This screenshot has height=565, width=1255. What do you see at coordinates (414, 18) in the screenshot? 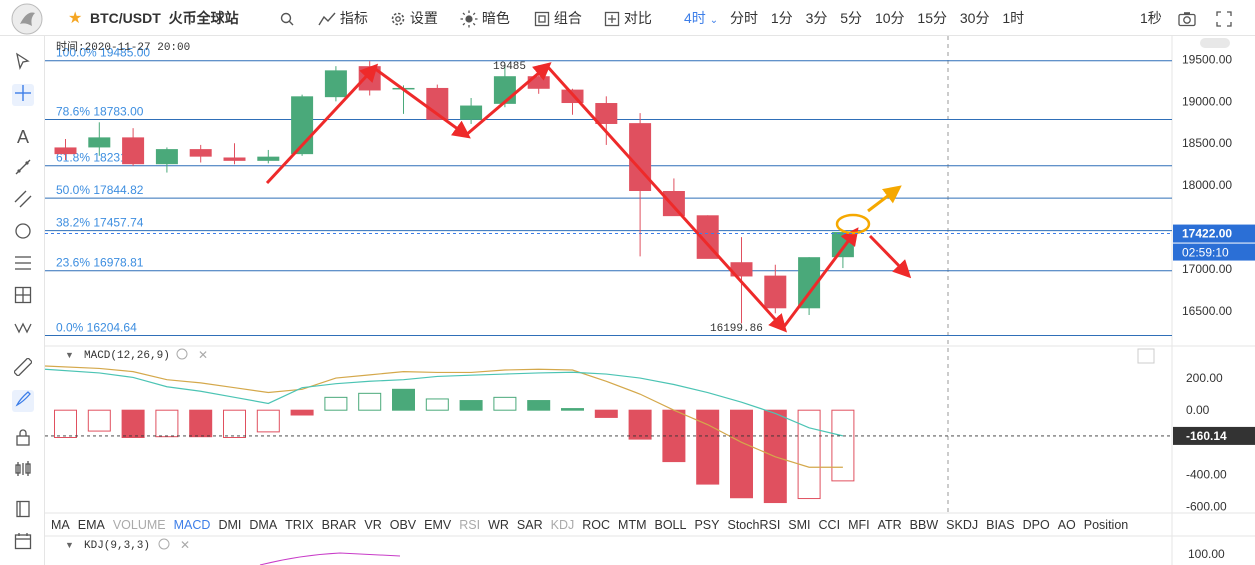
I see `settings-button: 设置` at bounding box center [414, 18].